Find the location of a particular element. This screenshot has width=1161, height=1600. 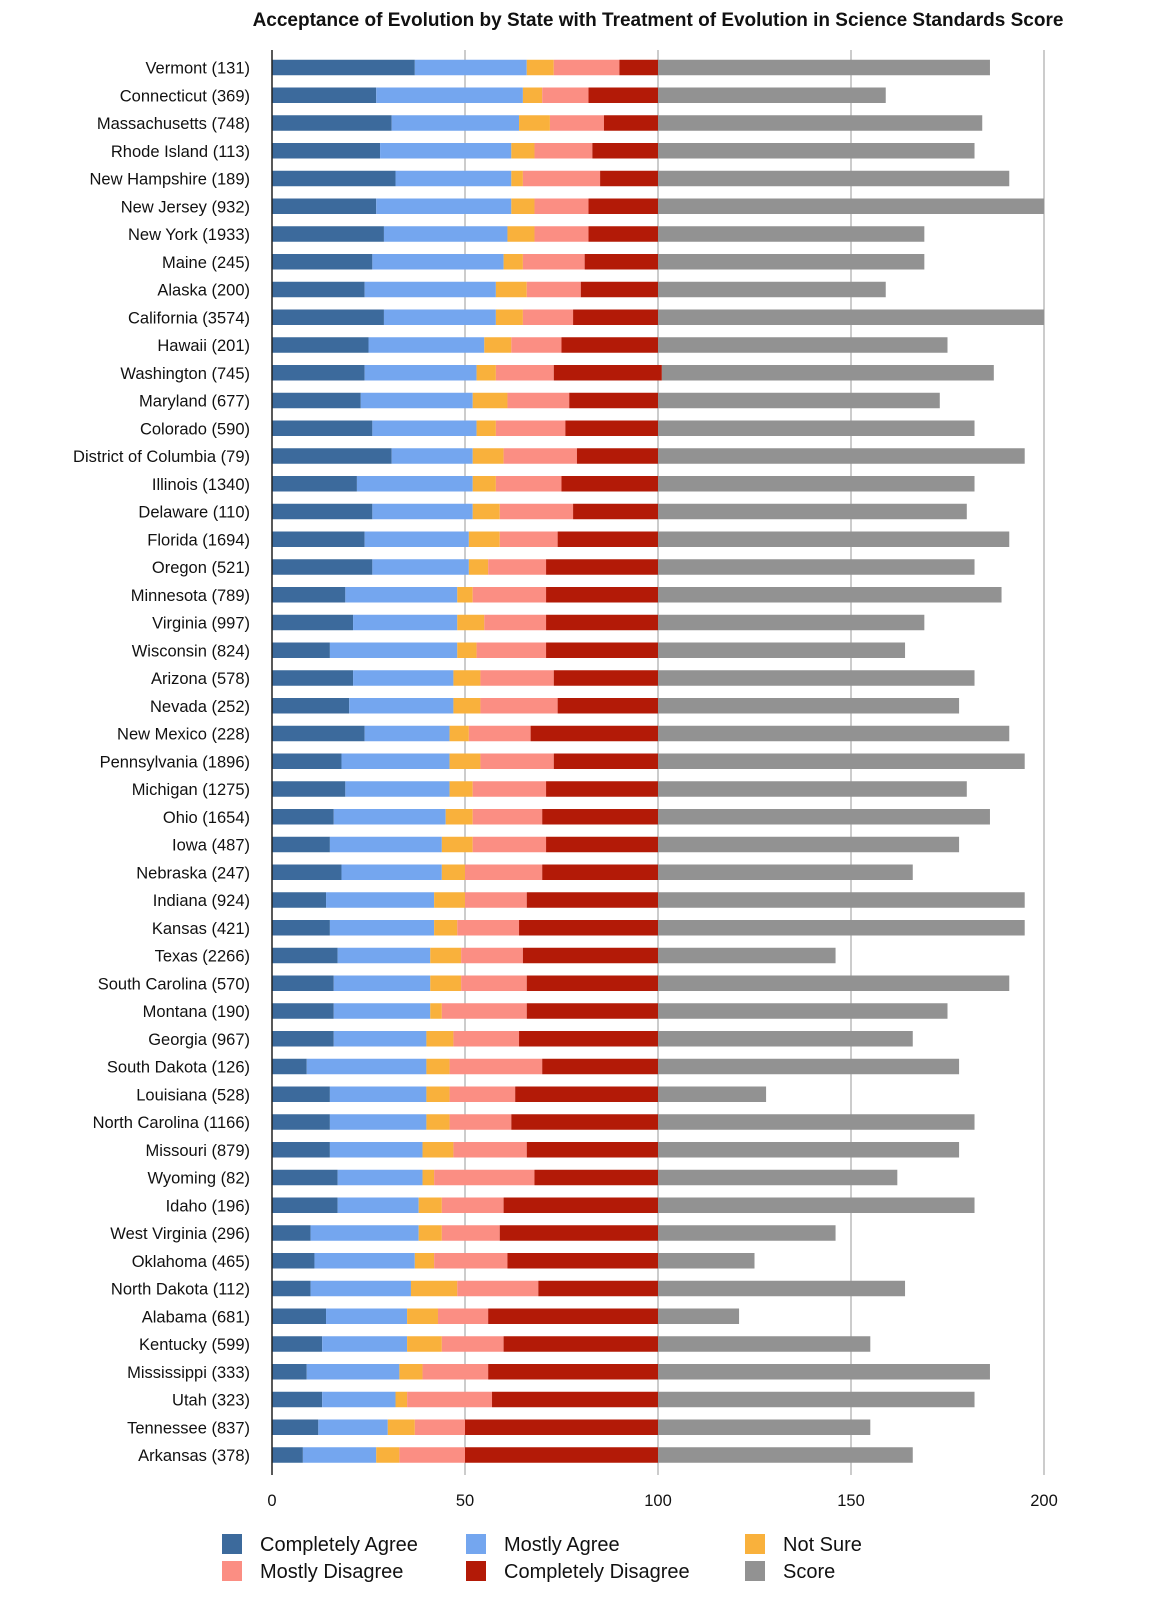

bar-completely-disagree-pennsylvania is located at coordinates (605, 761).